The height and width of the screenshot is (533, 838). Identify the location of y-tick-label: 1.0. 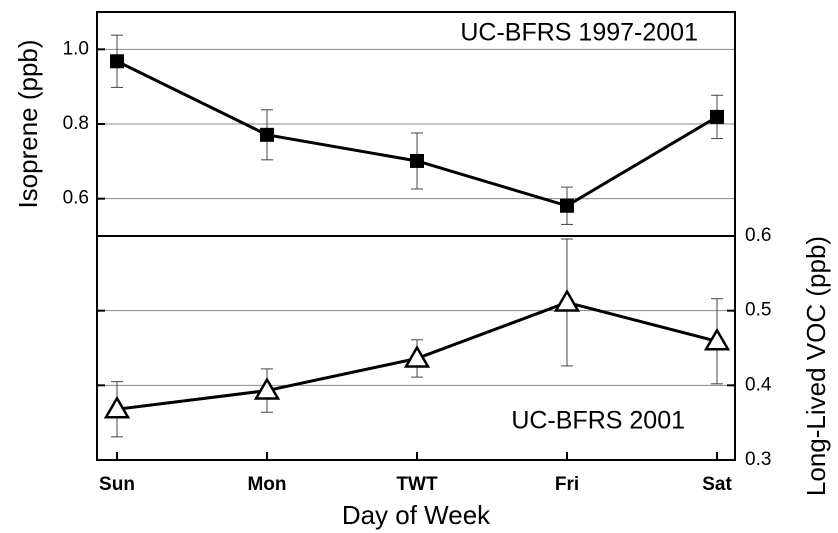
(76, 48).